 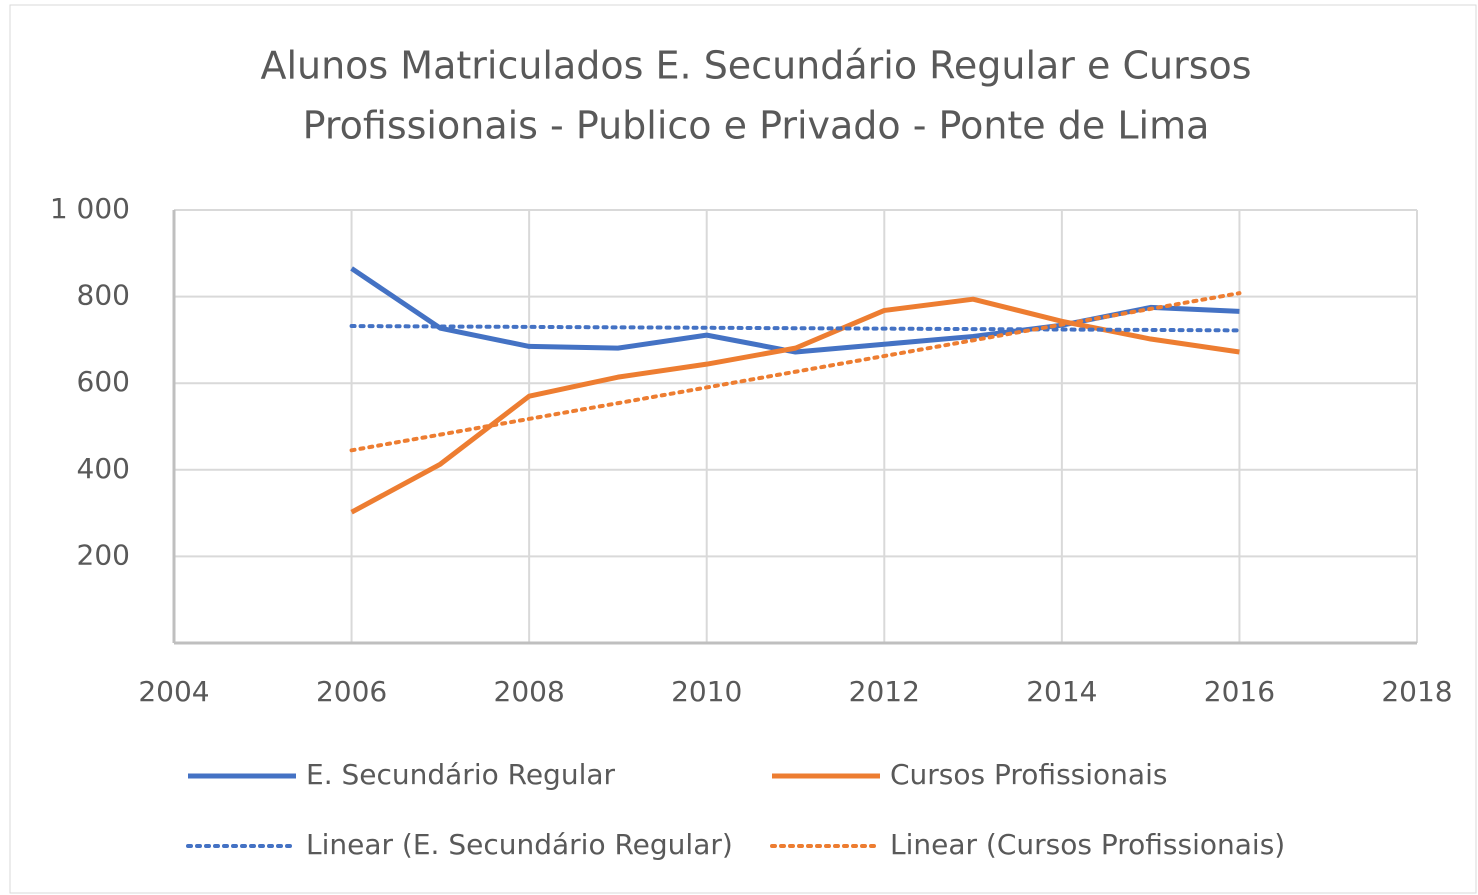 What do you see at coordinates (529, 691) in the screenshot?
I see `x-tick-label: 2008` at bounding box center [529, 691].